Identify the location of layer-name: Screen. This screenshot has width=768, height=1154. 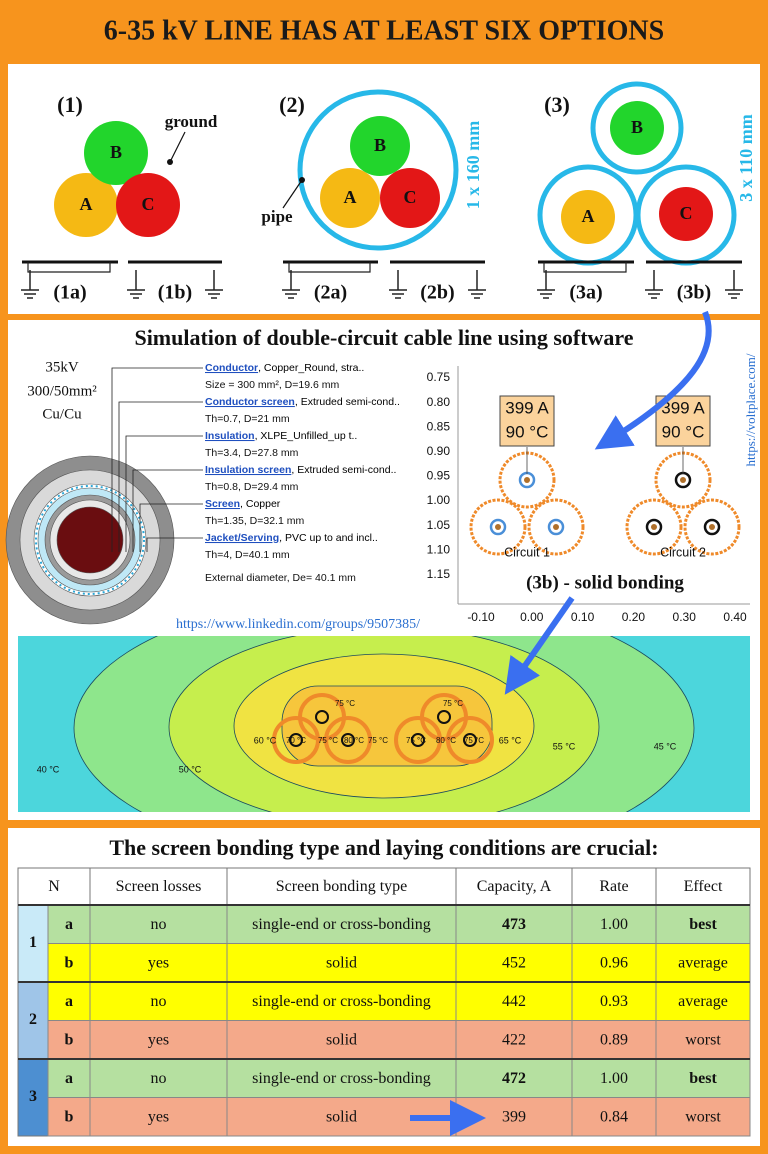
(222, 504).